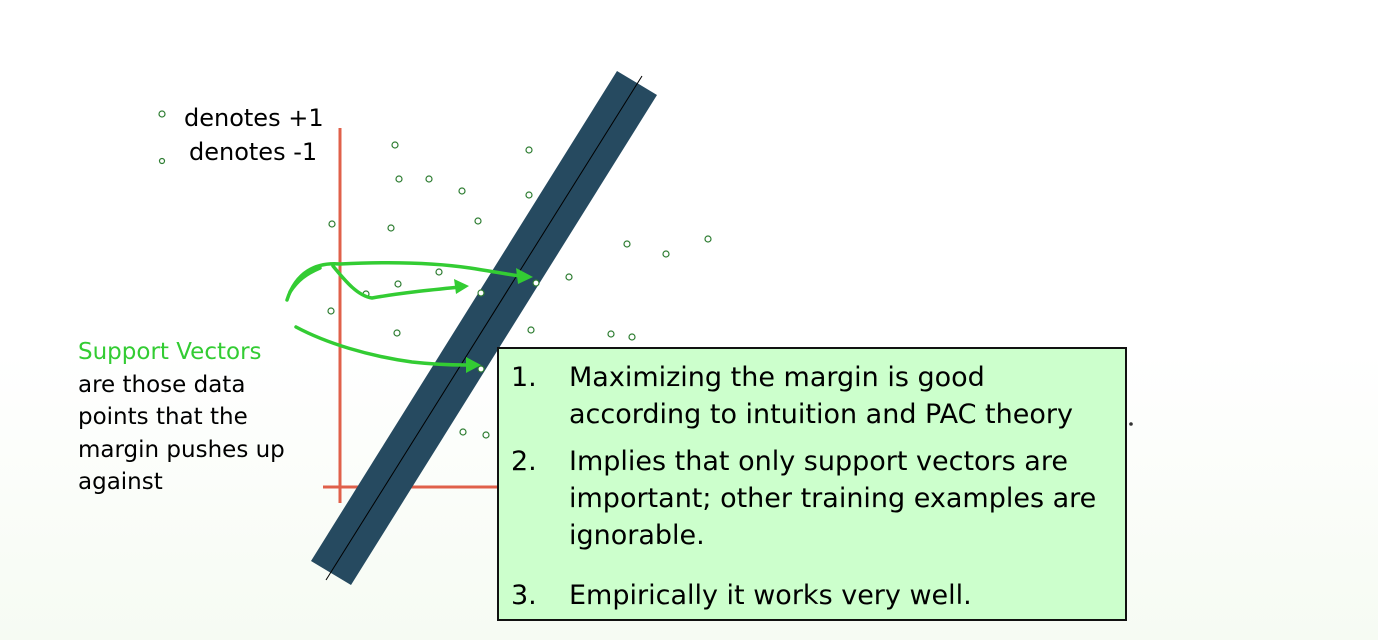 Image resolution: width=1378 pixels, height=640 pixels. I want to click on arrow-to-upper-vector, so click(396, 282).